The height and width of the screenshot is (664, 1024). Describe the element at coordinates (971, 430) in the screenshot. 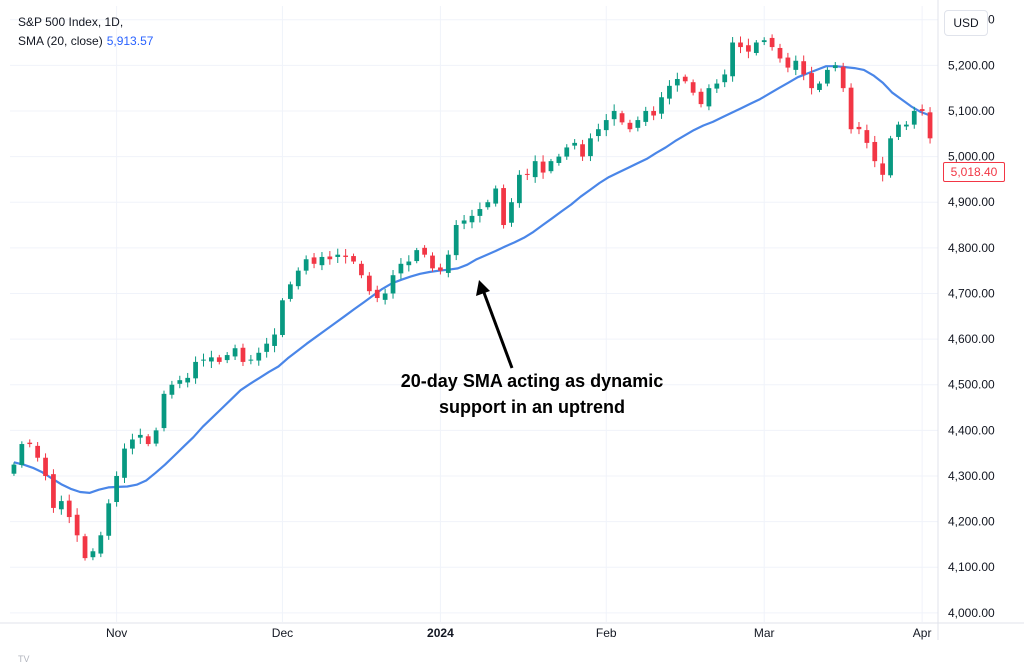

I see `y-tick-label: 4,400.00` at that location.